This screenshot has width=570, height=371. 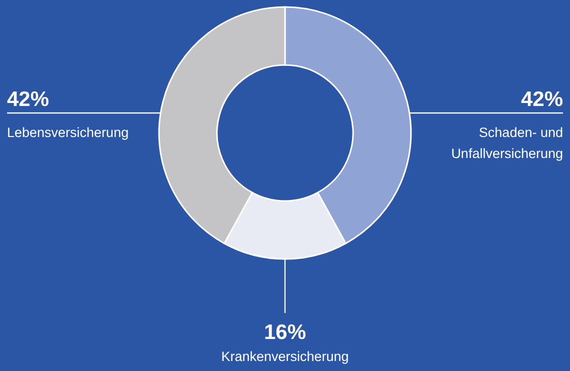 I want to click on slice-label: Krankenversicherung, so click(x=285, y=356).